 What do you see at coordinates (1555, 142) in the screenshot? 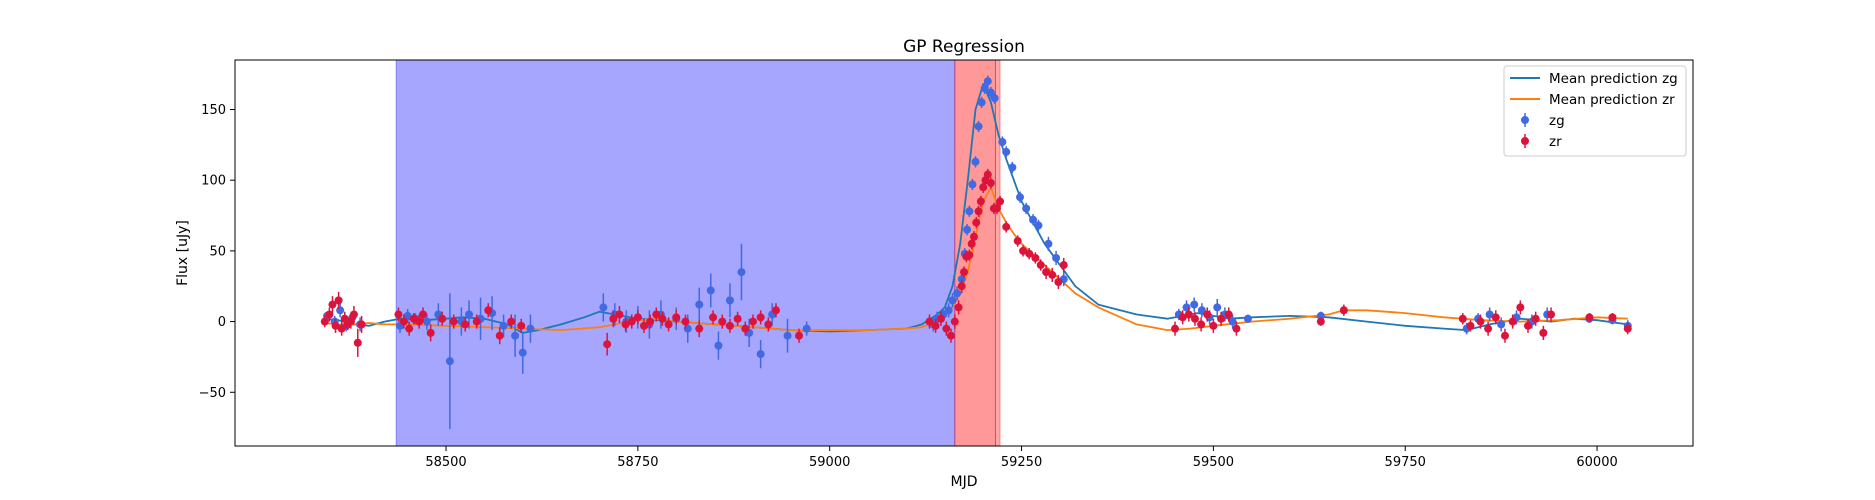
I see `legend-label-zr: zr` at bounding box center [1555, 142].